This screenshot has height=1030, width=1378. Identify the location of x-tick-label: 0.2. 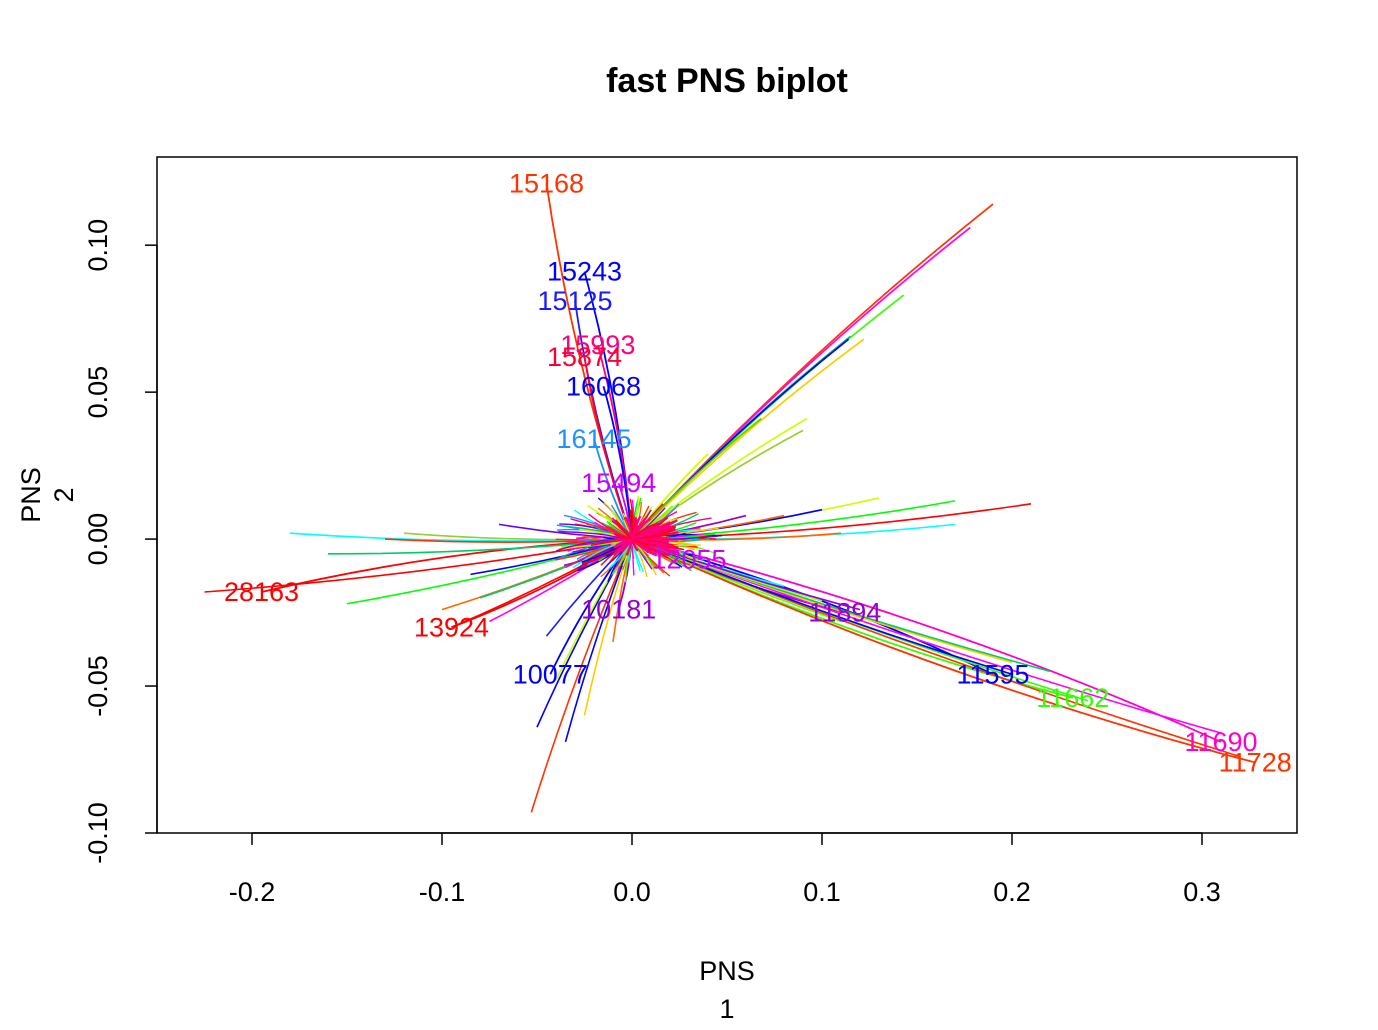
(1012, 892).